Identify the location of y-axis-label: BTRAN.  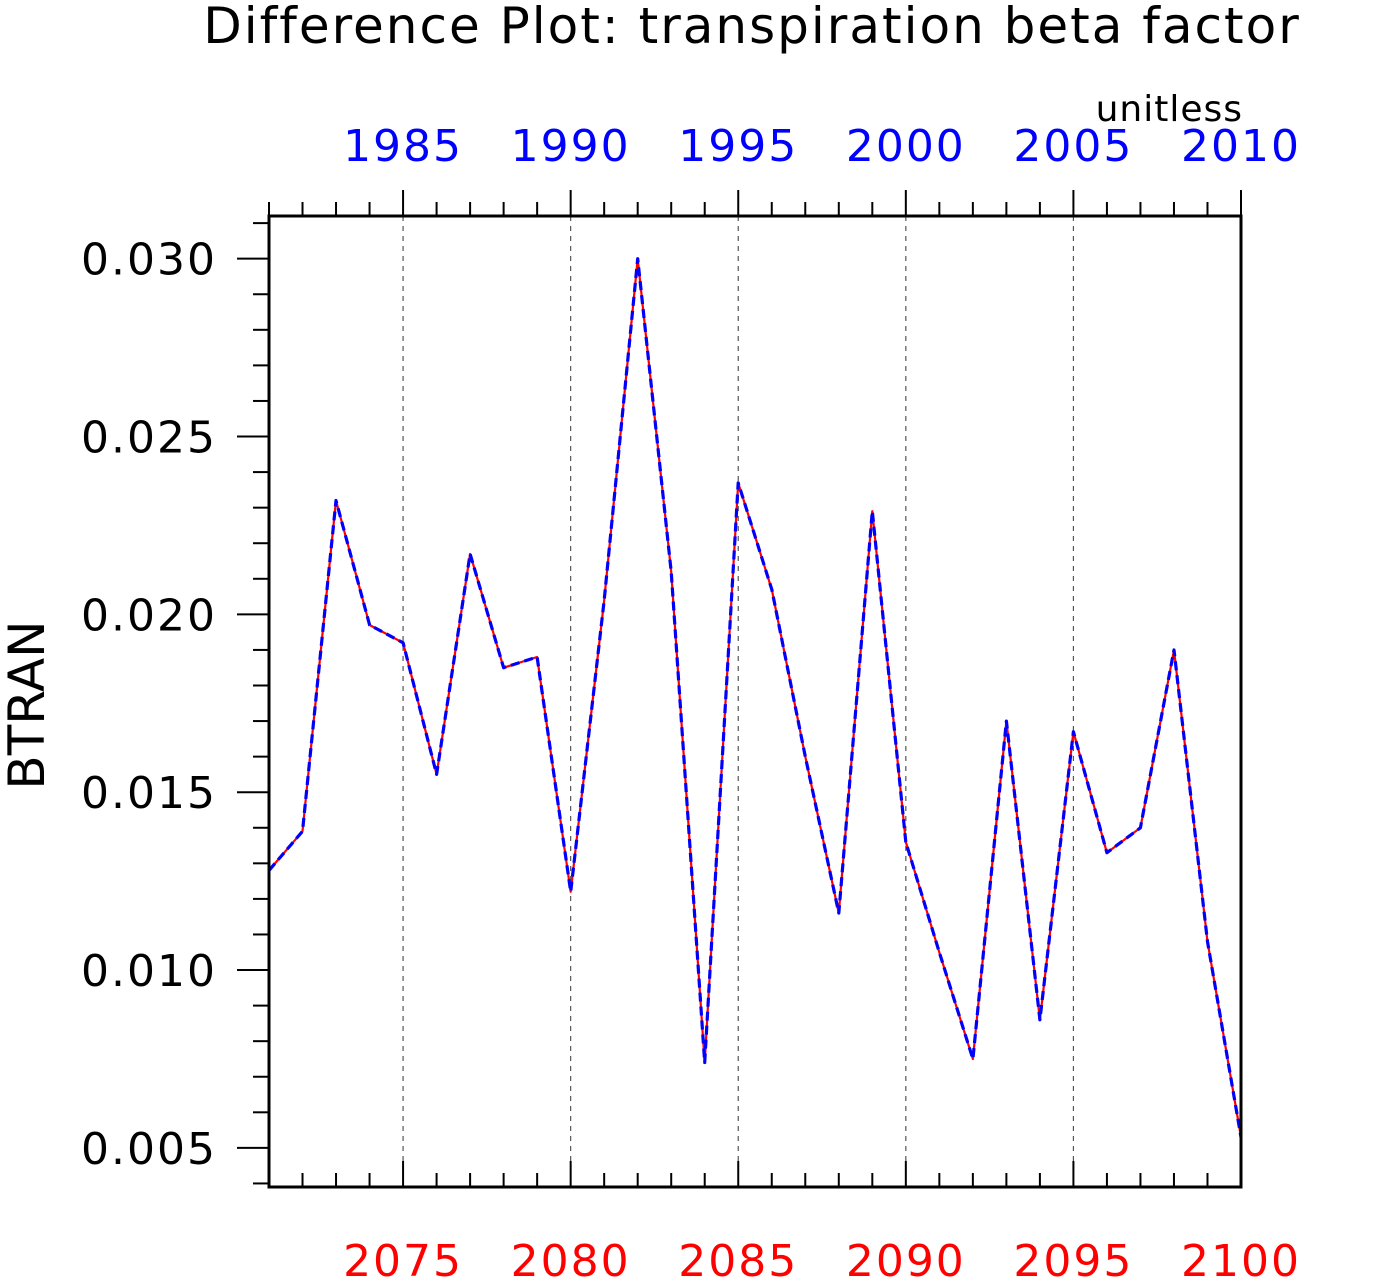
(28, 704).